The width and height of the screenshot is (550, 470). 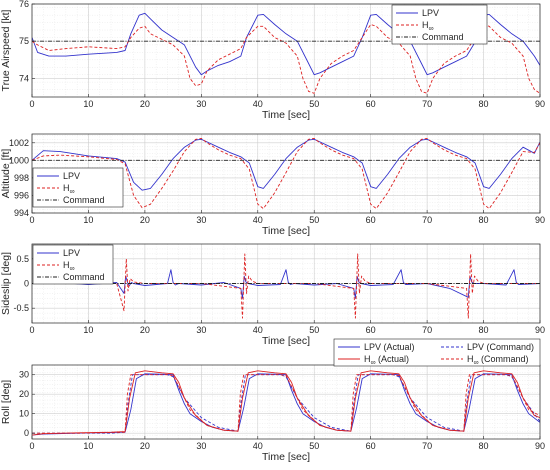 I want to click on y-tick-label: 30, so click(x=24, y=375).